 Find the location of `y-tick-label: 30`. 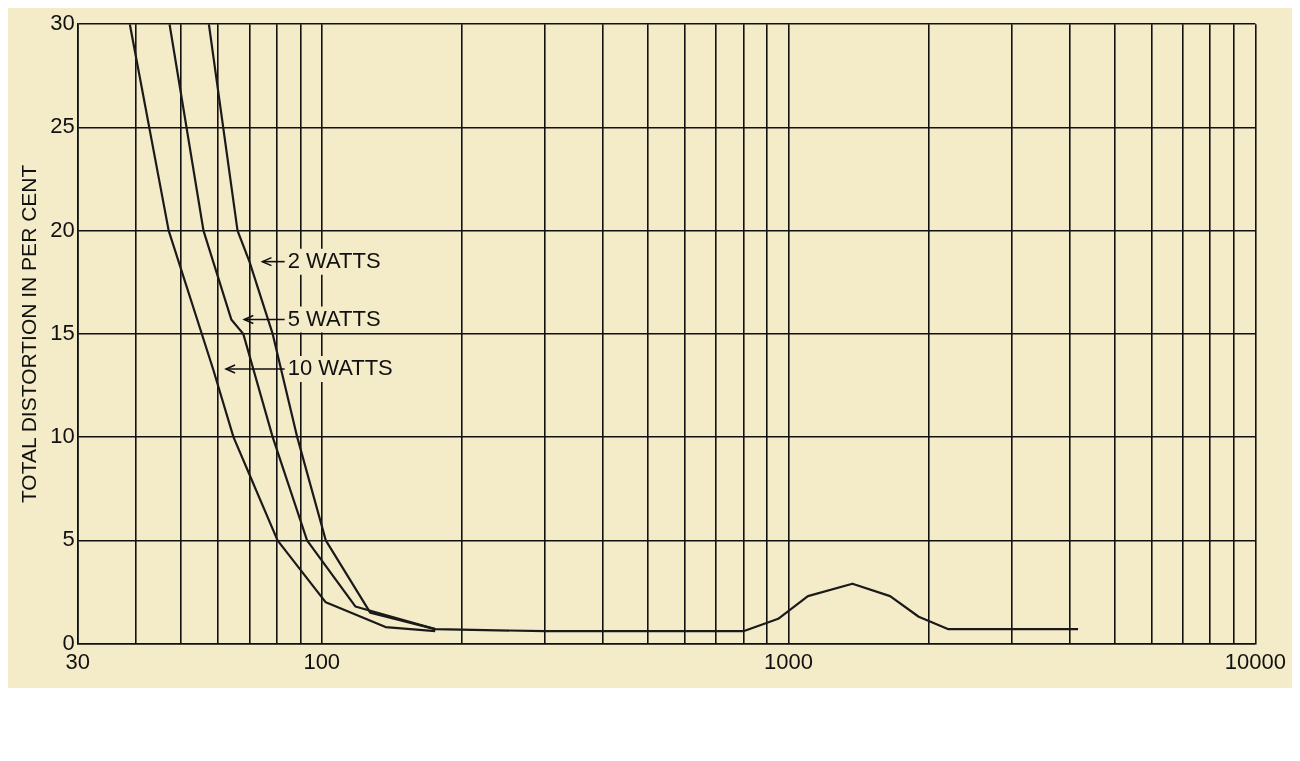

y-tick-label: 30 is located at coordinates (62, 23).